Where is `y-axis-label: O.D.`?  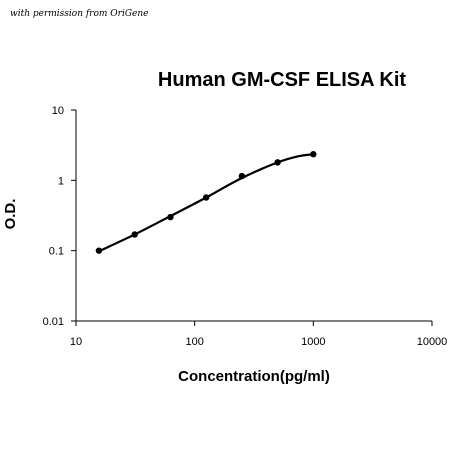
y-axis-label: O.D. is located at coordinates (10, 214).